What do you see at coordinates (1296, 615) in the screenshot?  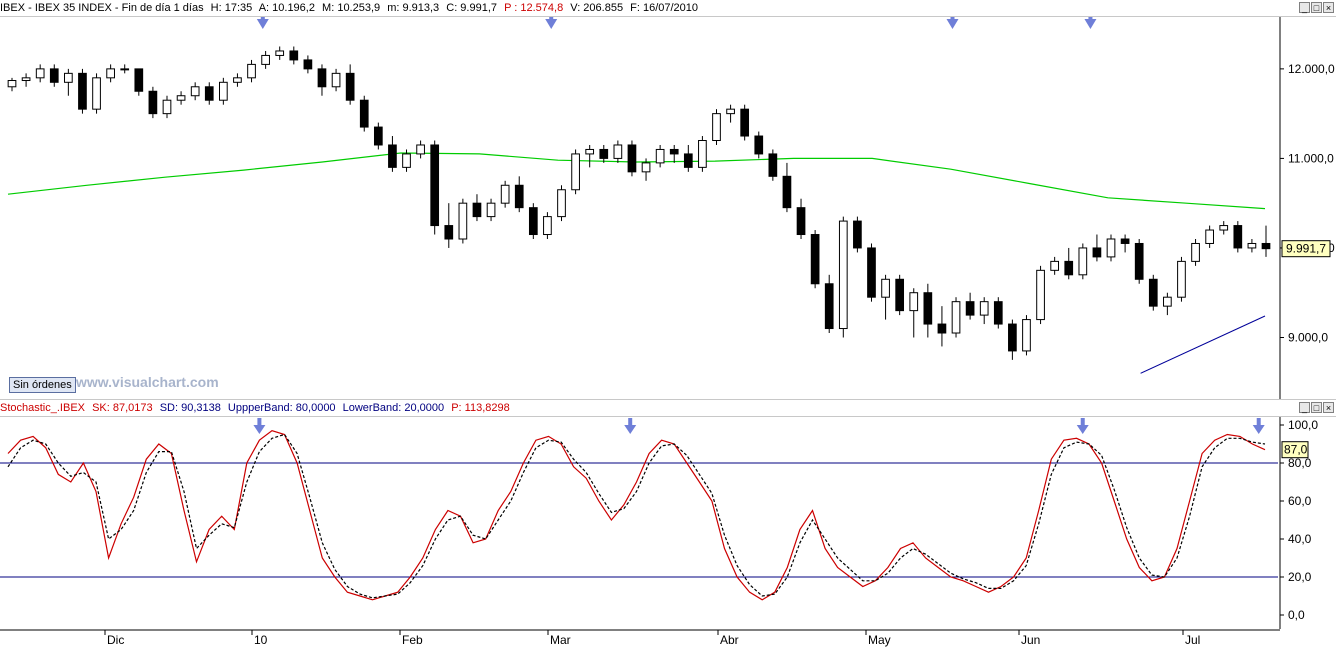 I see `stoch-tick-label: 0,0` at bounding box center [1296, 615].